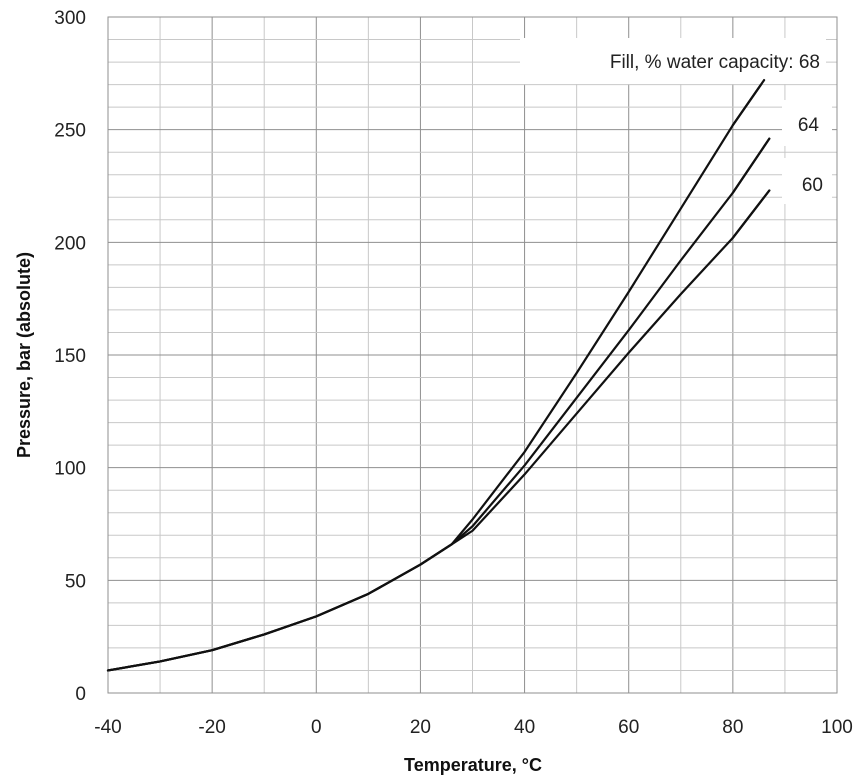 The width and height of the screenshot is (859, 778). What do you see at coordinates (715, 62) in the screenshot?
I see `series-label-68: Fill, % water capacity: 68` at bounding box center [715, 62].